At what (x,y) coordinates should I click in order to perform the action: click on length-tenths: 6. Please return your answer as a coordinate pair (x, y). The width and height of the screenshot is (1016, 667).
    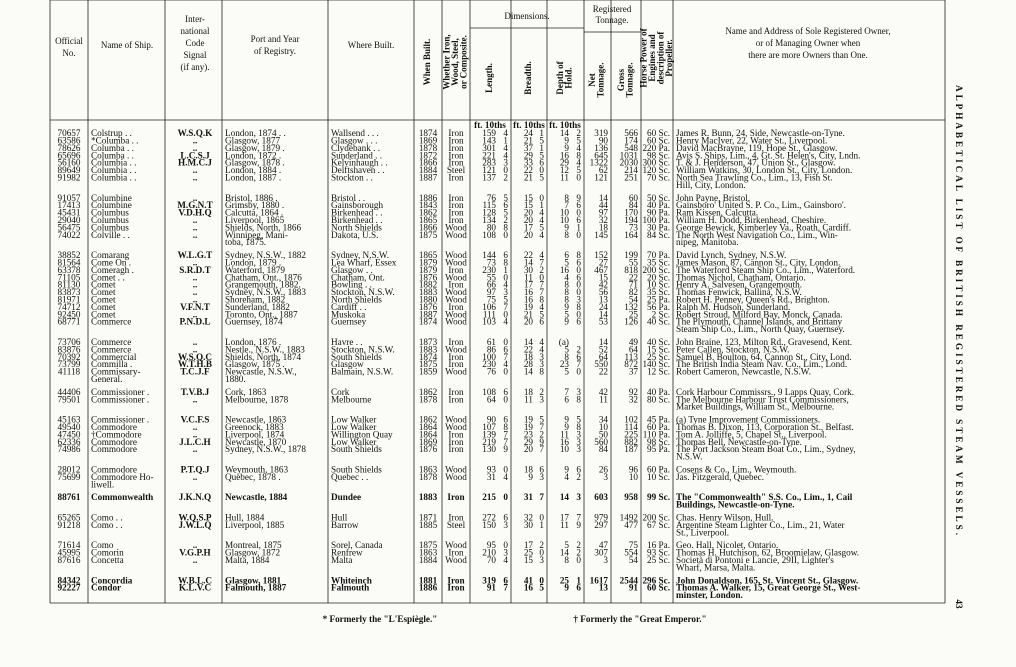
    Looking at the image, I should click on (505, 205).